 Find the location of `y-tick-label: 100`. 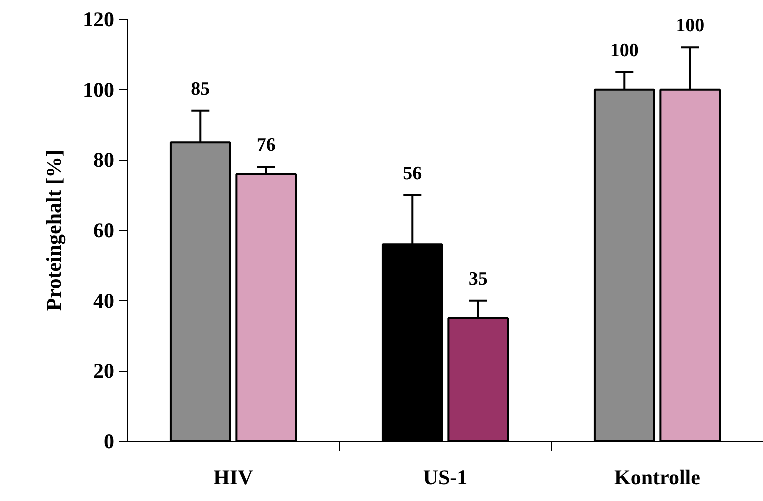

y-tick-label: 100 is located at coordinates (98, 90).